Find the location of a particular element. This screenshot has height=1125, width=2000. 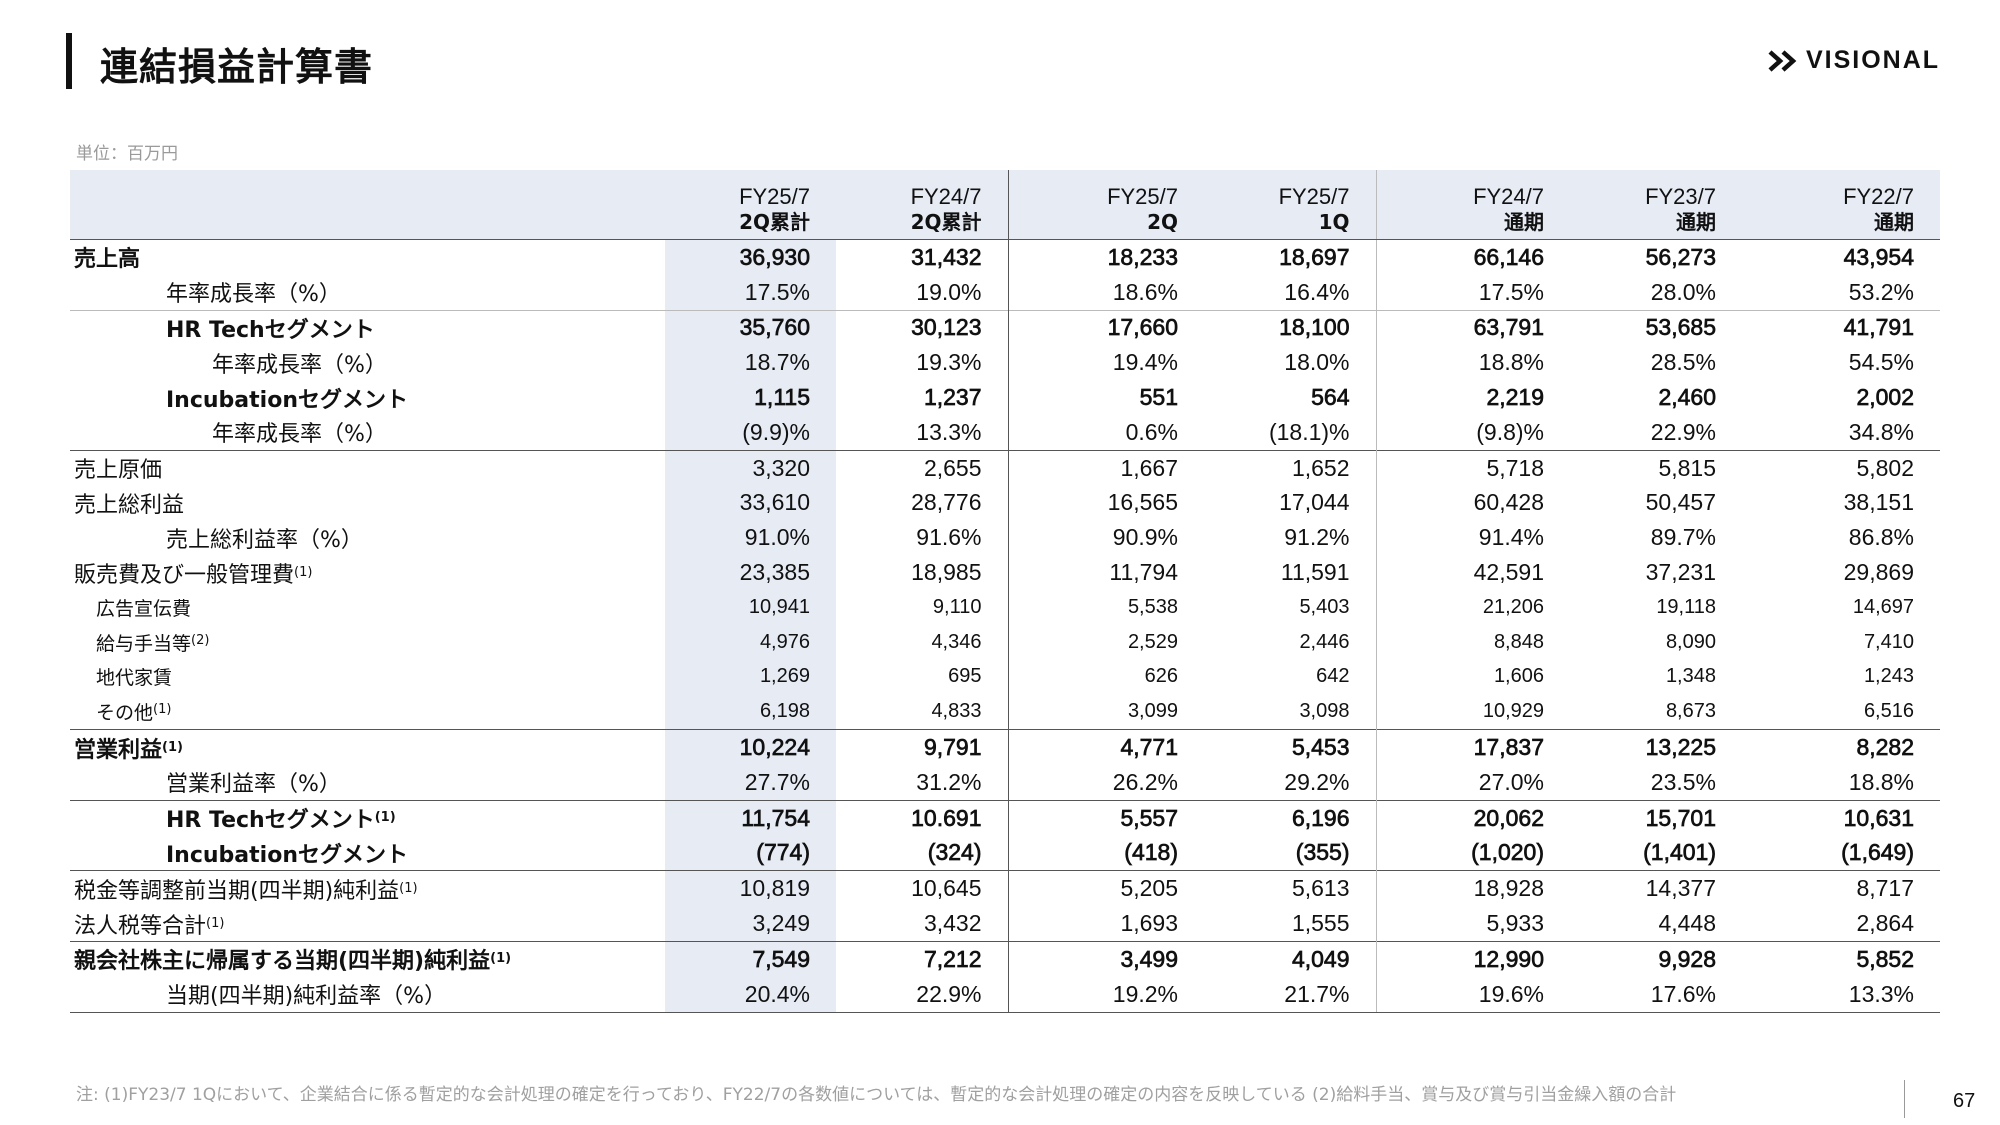

column-header: FY24/7 通期 is located at coordinates (1472, 205).